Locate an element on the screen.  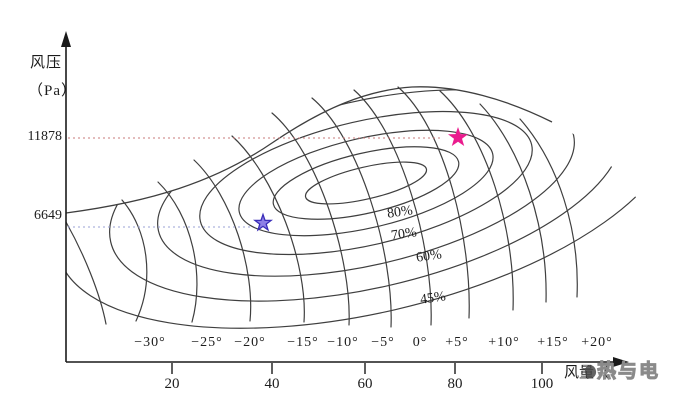
angle-label-plus-20: +20° is located at coordinates (597, 342).